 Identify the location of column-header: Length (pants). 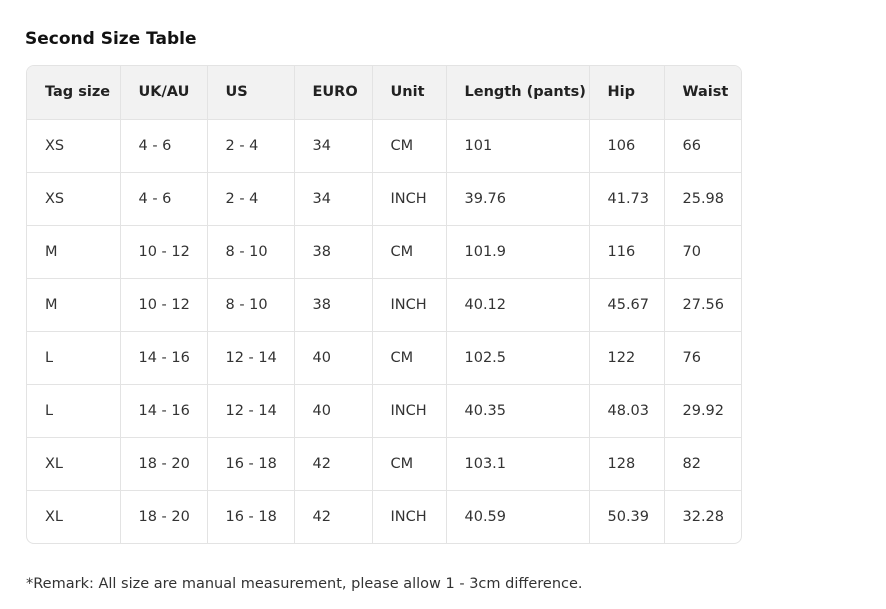
(518, 93).